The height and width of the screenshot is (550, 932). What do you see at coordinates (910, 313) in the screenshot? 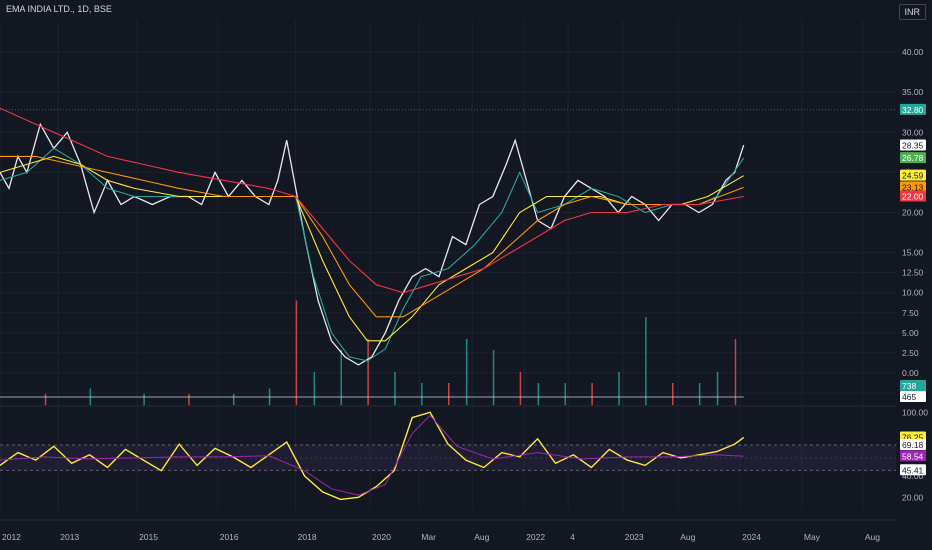
I see `y-tick-label: 7.50` at bounding box center [910, 313].